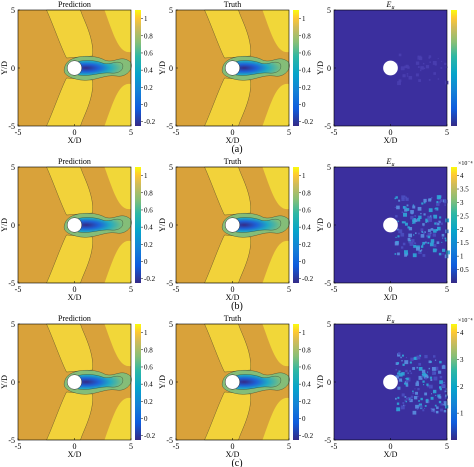 This screenshot has width=474, height=467. Describe the element at coordinates (464, 216) in the screenshot. I see `colorbar-tick-label: 2.5` at that location.